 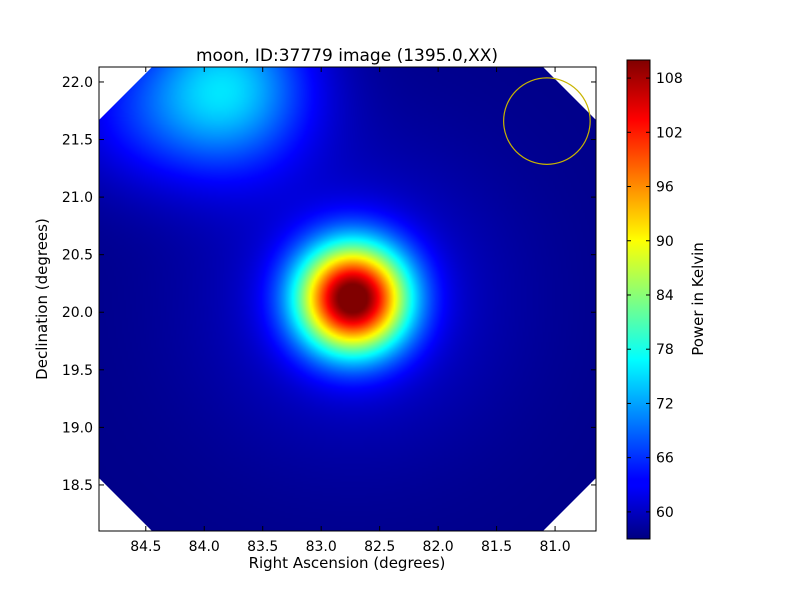 I want to click on corner-mask-bottom-left, so click(x=125, y=504).